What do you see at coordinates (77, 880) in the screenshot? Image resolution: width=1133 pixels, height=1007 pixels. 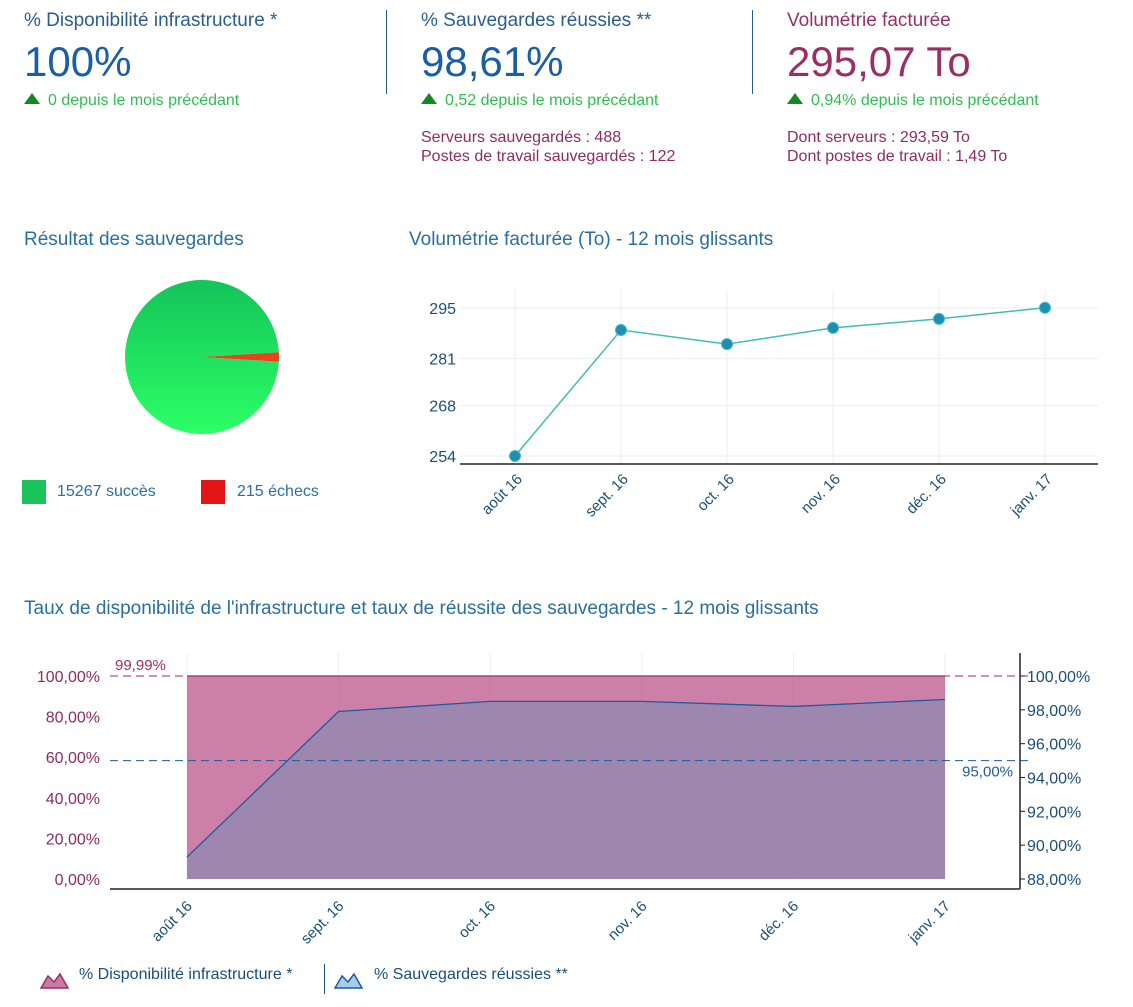 I see `y-left-tick-label: 0,00%` at bounding box center [77, 880].